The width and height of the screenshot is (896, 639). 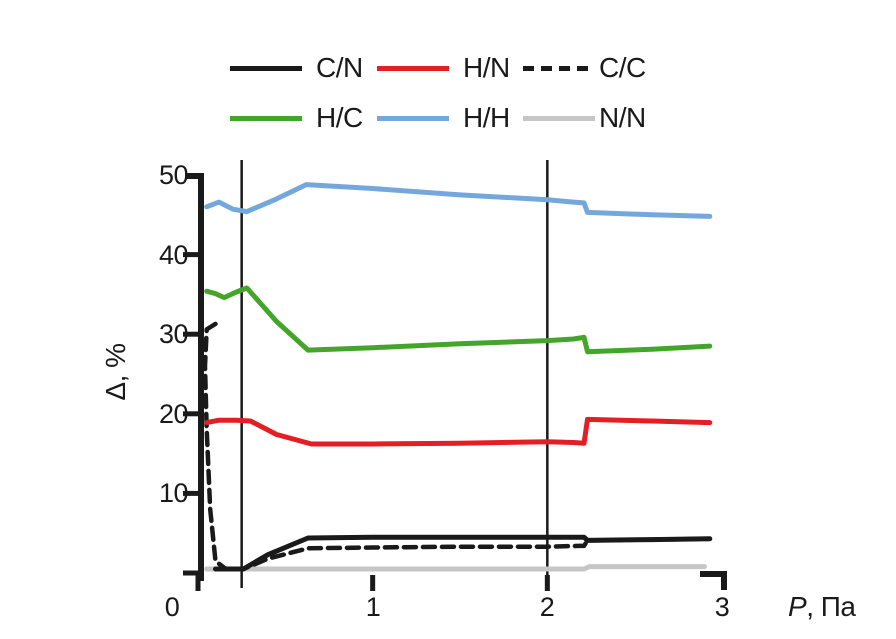 What do you see at coordinates (622, 117) in the screenshot?
I see `legend-label-nn: N/N` at bounding box center [622, 117].